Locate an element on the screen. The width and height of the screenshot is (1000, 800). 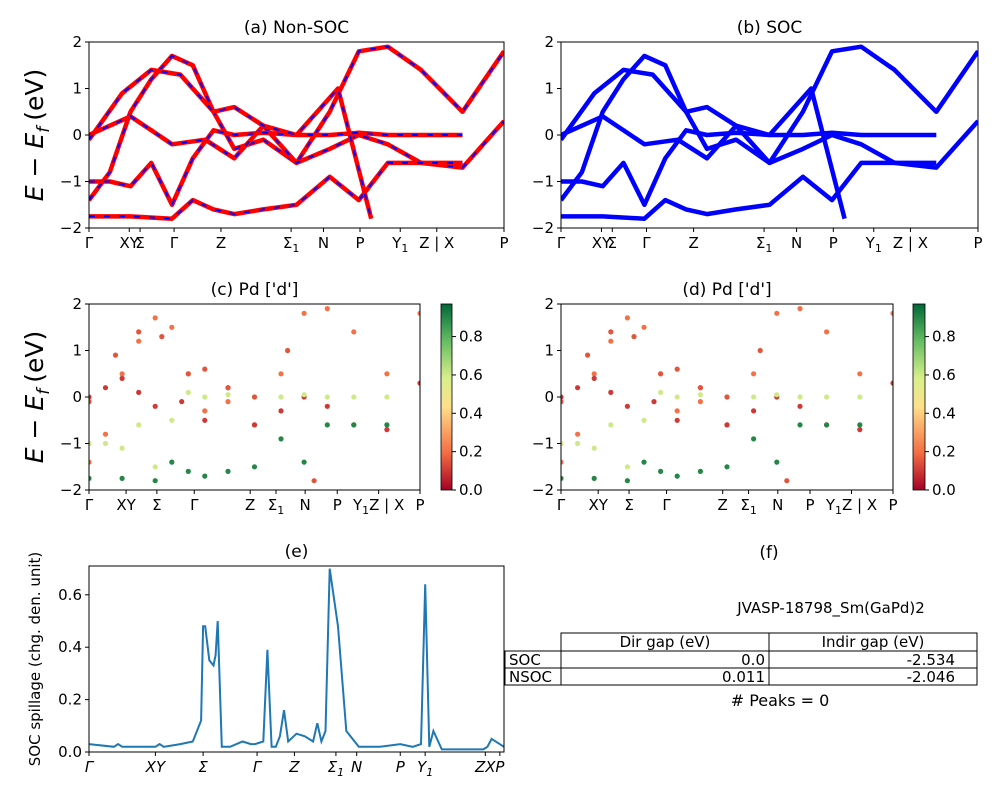
material-name: JVASP-18798_Sm(GaPd)2 is located at coordinates (830, 608).